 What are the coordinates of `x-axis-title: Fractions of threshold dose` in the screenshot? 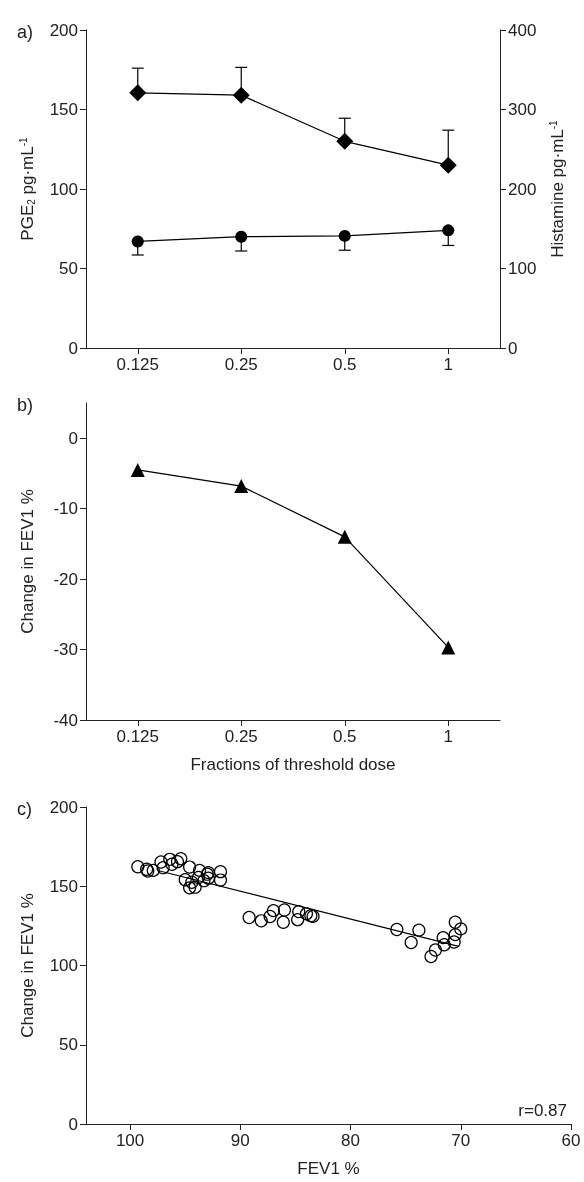 It's located at (293, 764).